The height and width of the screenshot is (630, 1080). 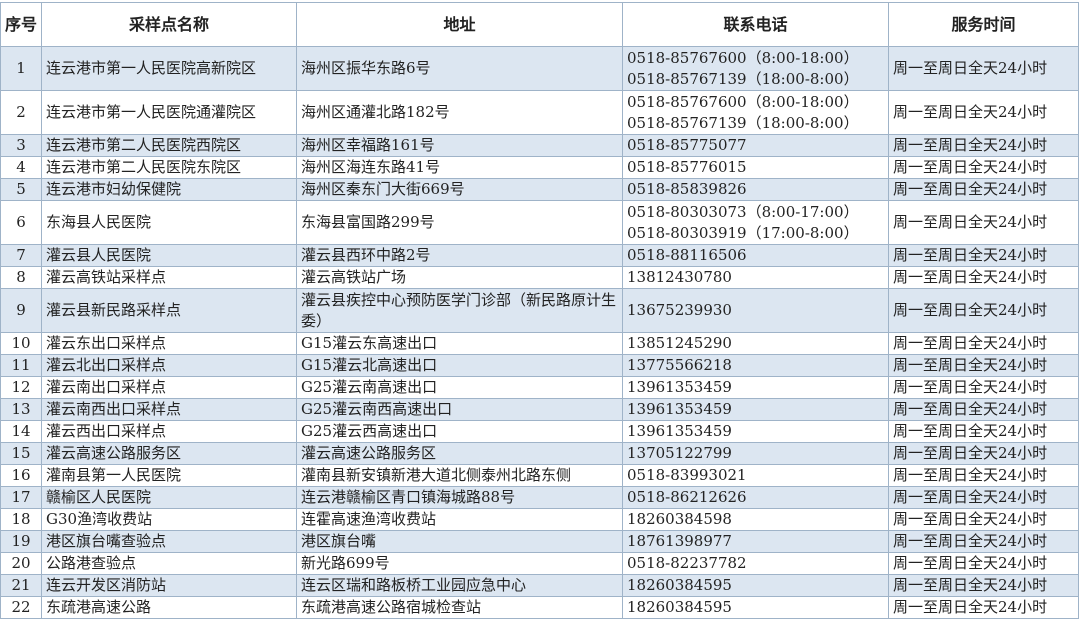 I want to click on phone-number: 0518-85767600（8:00-18:00）, so click(x=743, y=101).